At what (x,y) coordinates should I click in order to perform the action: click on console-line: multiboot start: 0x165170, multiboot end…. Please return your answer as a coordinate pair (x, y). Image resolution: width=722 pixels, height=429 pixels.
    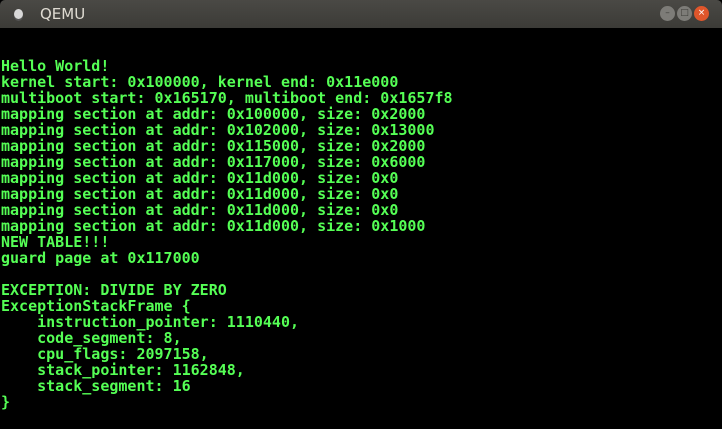
    Looking at the image, I should click on (227, 98).